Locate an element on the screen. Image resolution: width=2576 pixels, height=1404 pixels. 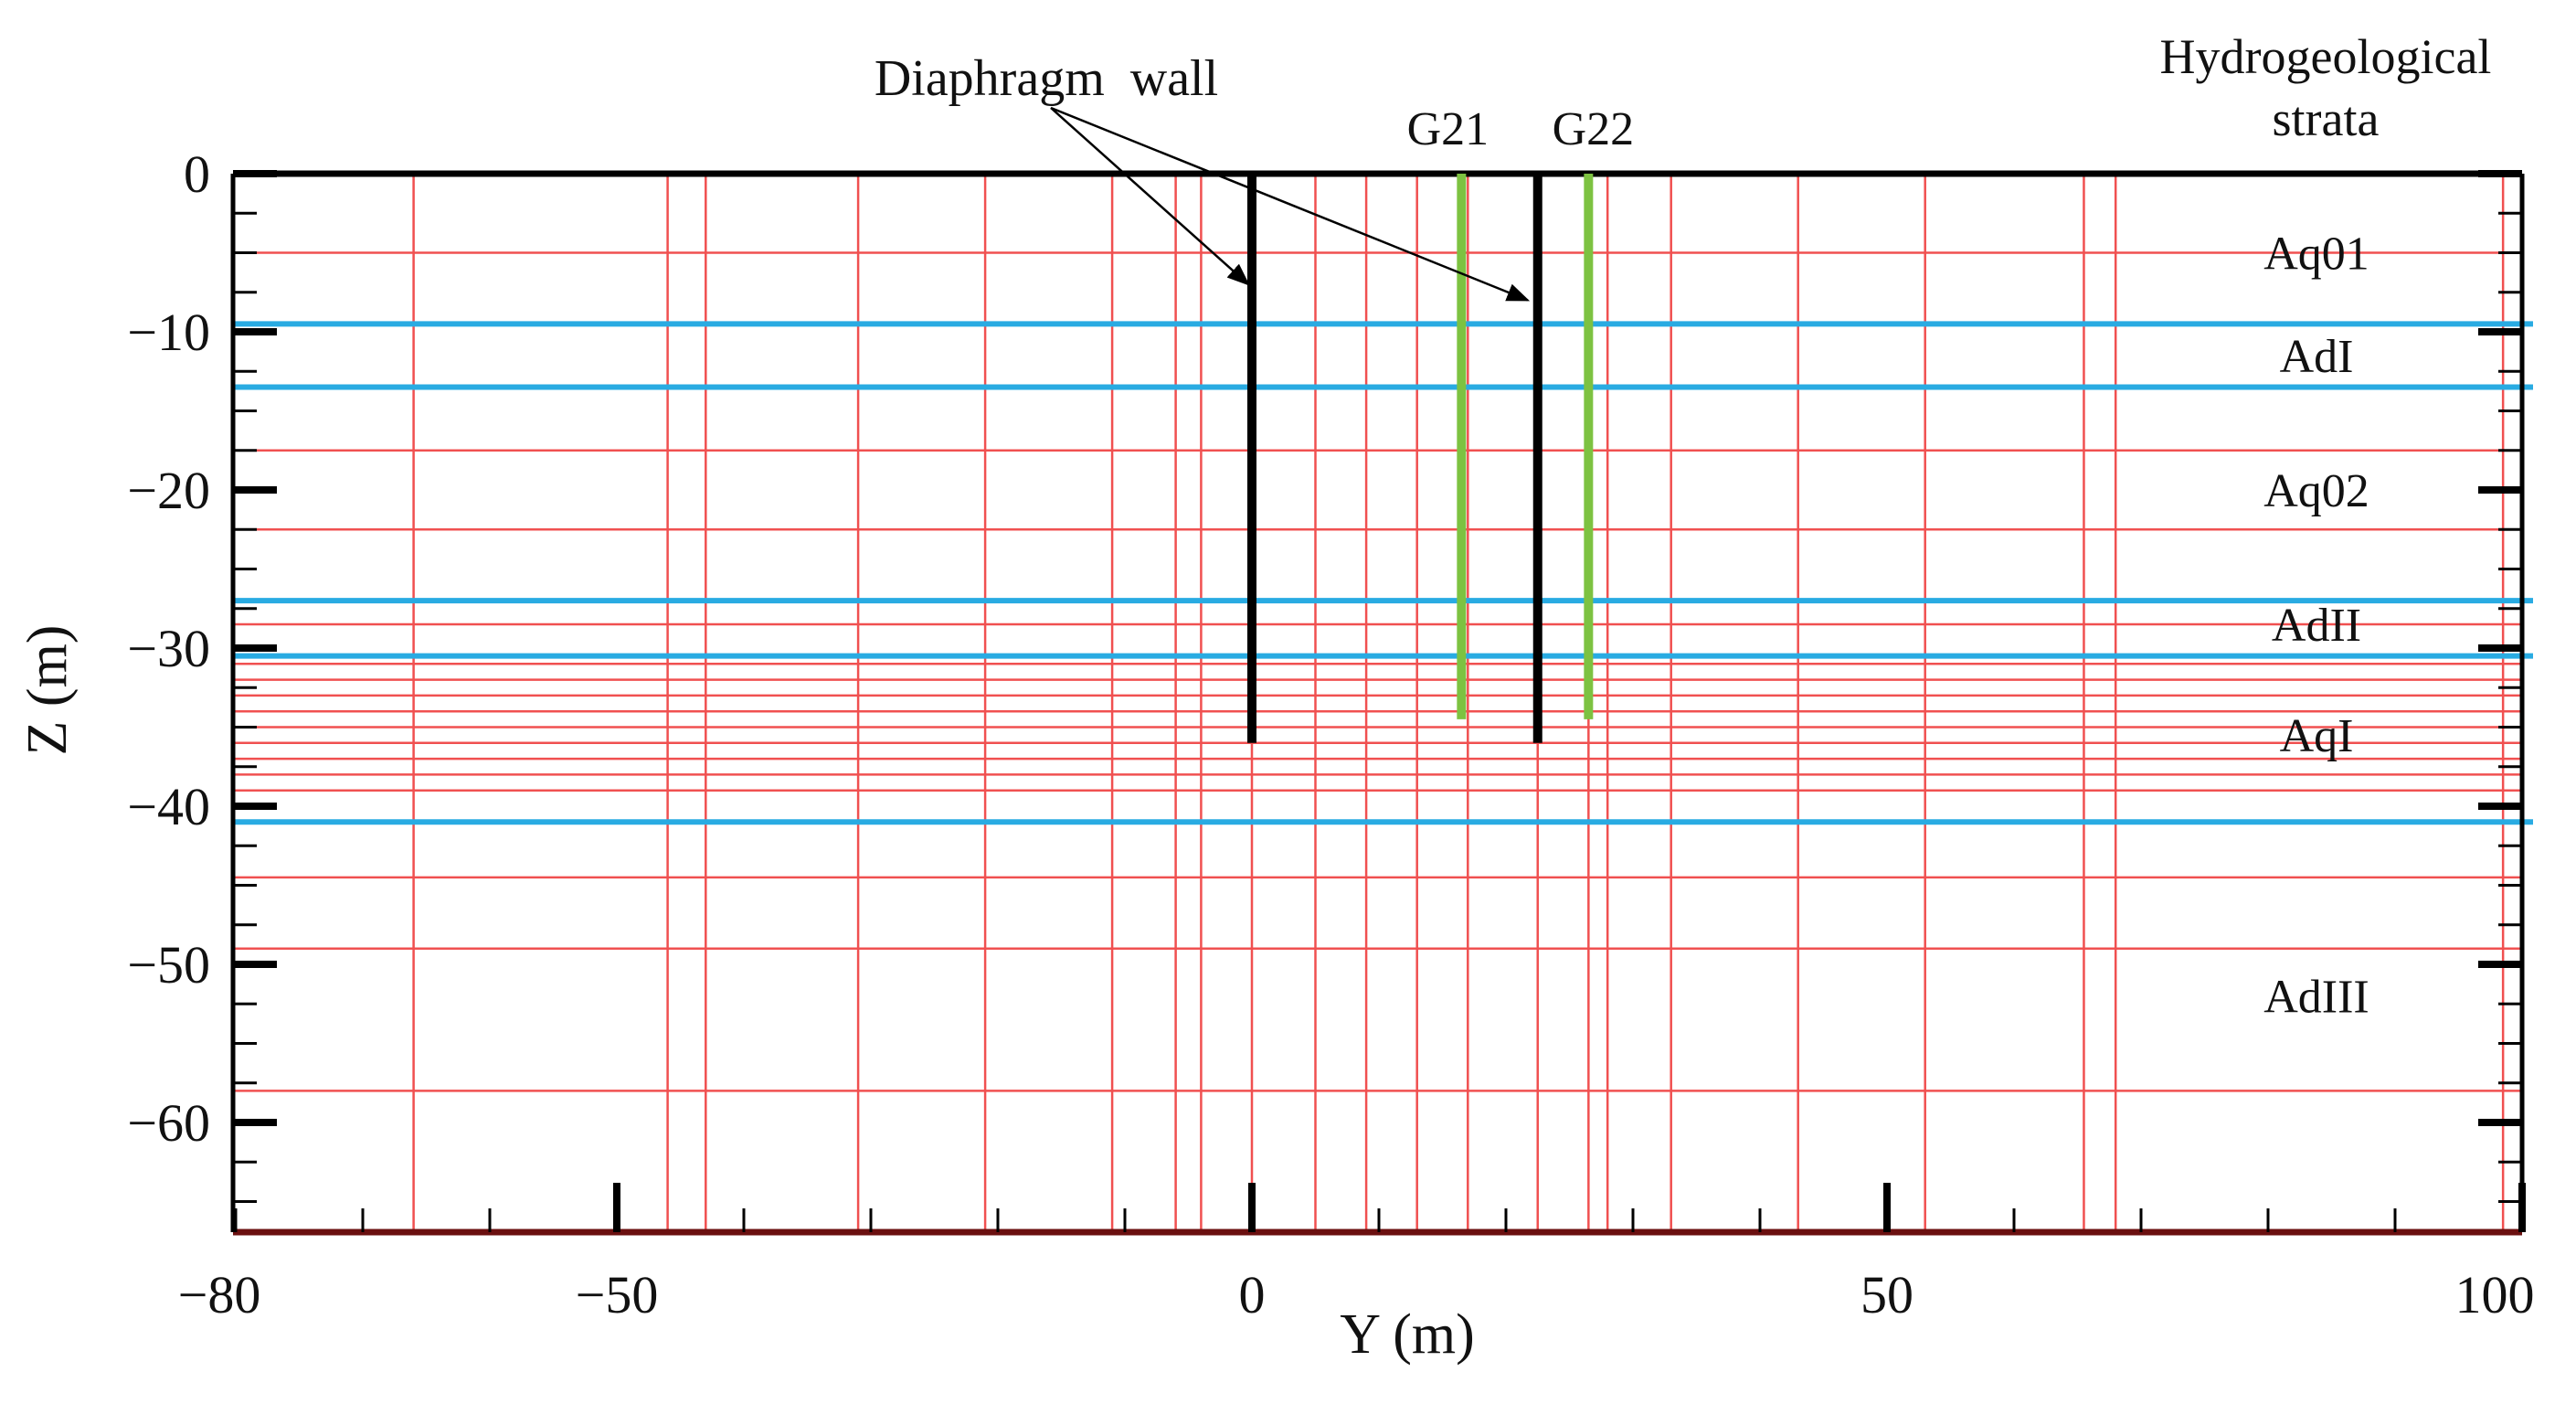
x-axis-title: Y (m) is located at coordinates (1407, 1334).